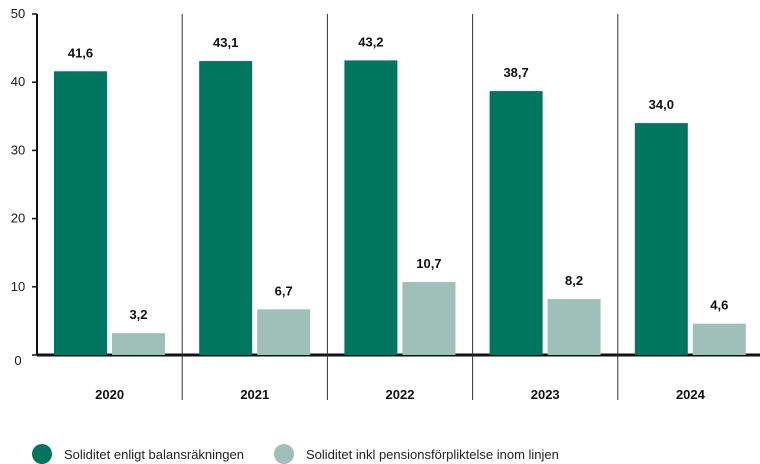 This screenshot has height=464, width=760. What do you see at coordinates (254, 394) in the screenshot?
I see `category-label-2021: 2021` at bounding box center [254, 394].